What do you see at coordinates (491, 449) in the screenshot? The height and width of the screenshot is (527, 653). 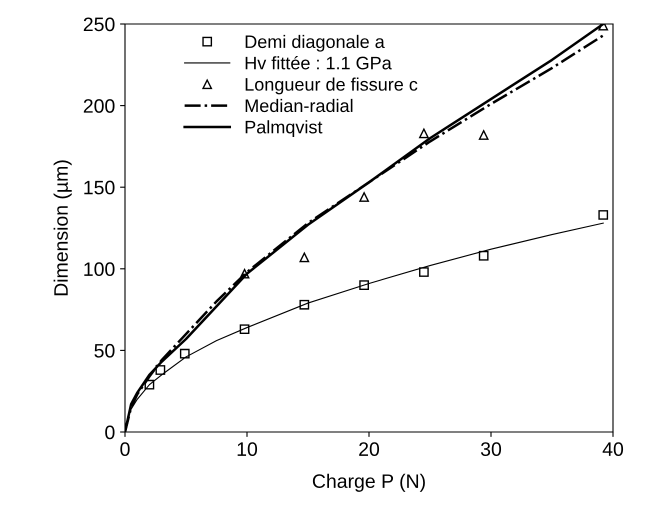 I see `x-tick-label: 30` at bounding box center [491, 449].